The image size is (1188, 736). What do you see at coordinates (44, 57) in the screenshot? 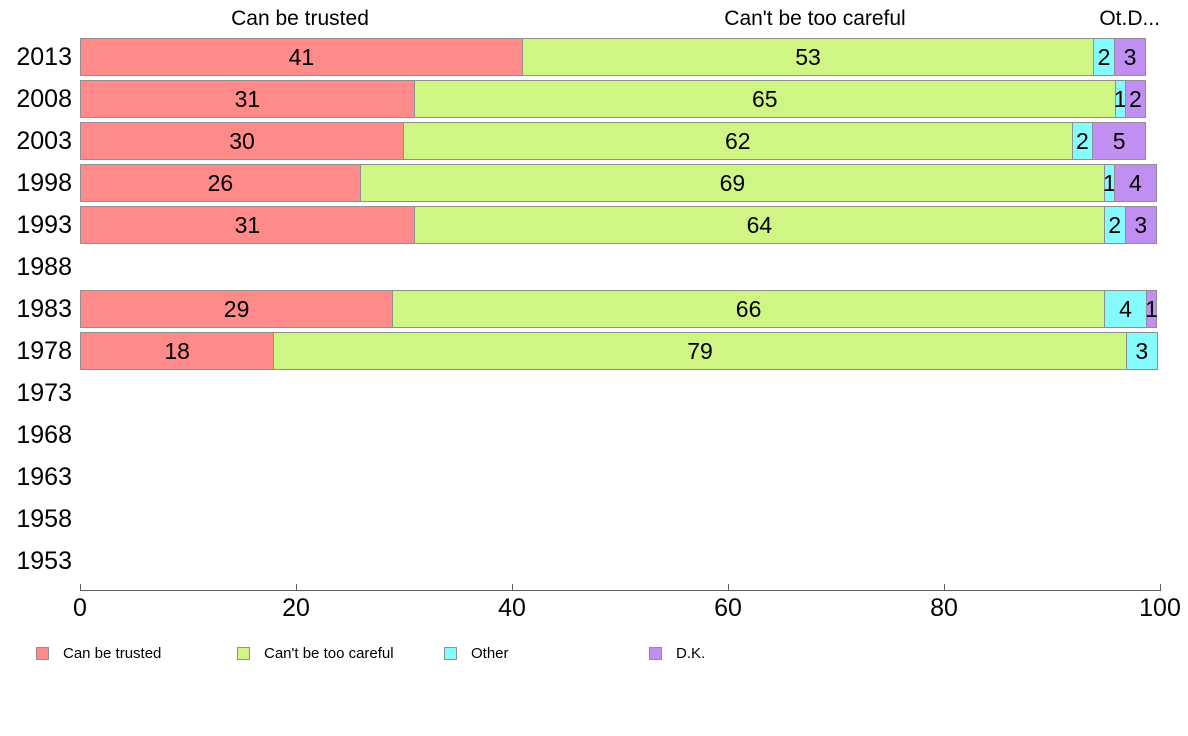
I see `year-label: 2013` at bounding box center [44, 57].